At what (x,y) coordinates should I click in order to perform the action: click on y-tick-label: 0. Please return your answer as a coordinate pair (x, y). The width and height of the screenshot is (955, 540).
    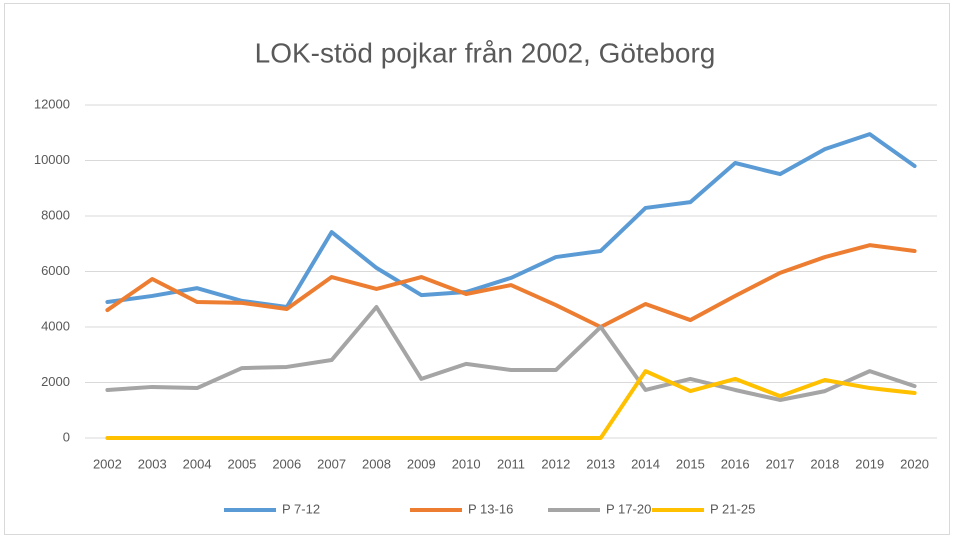
    Looking at the image, I should click on (66, 436).